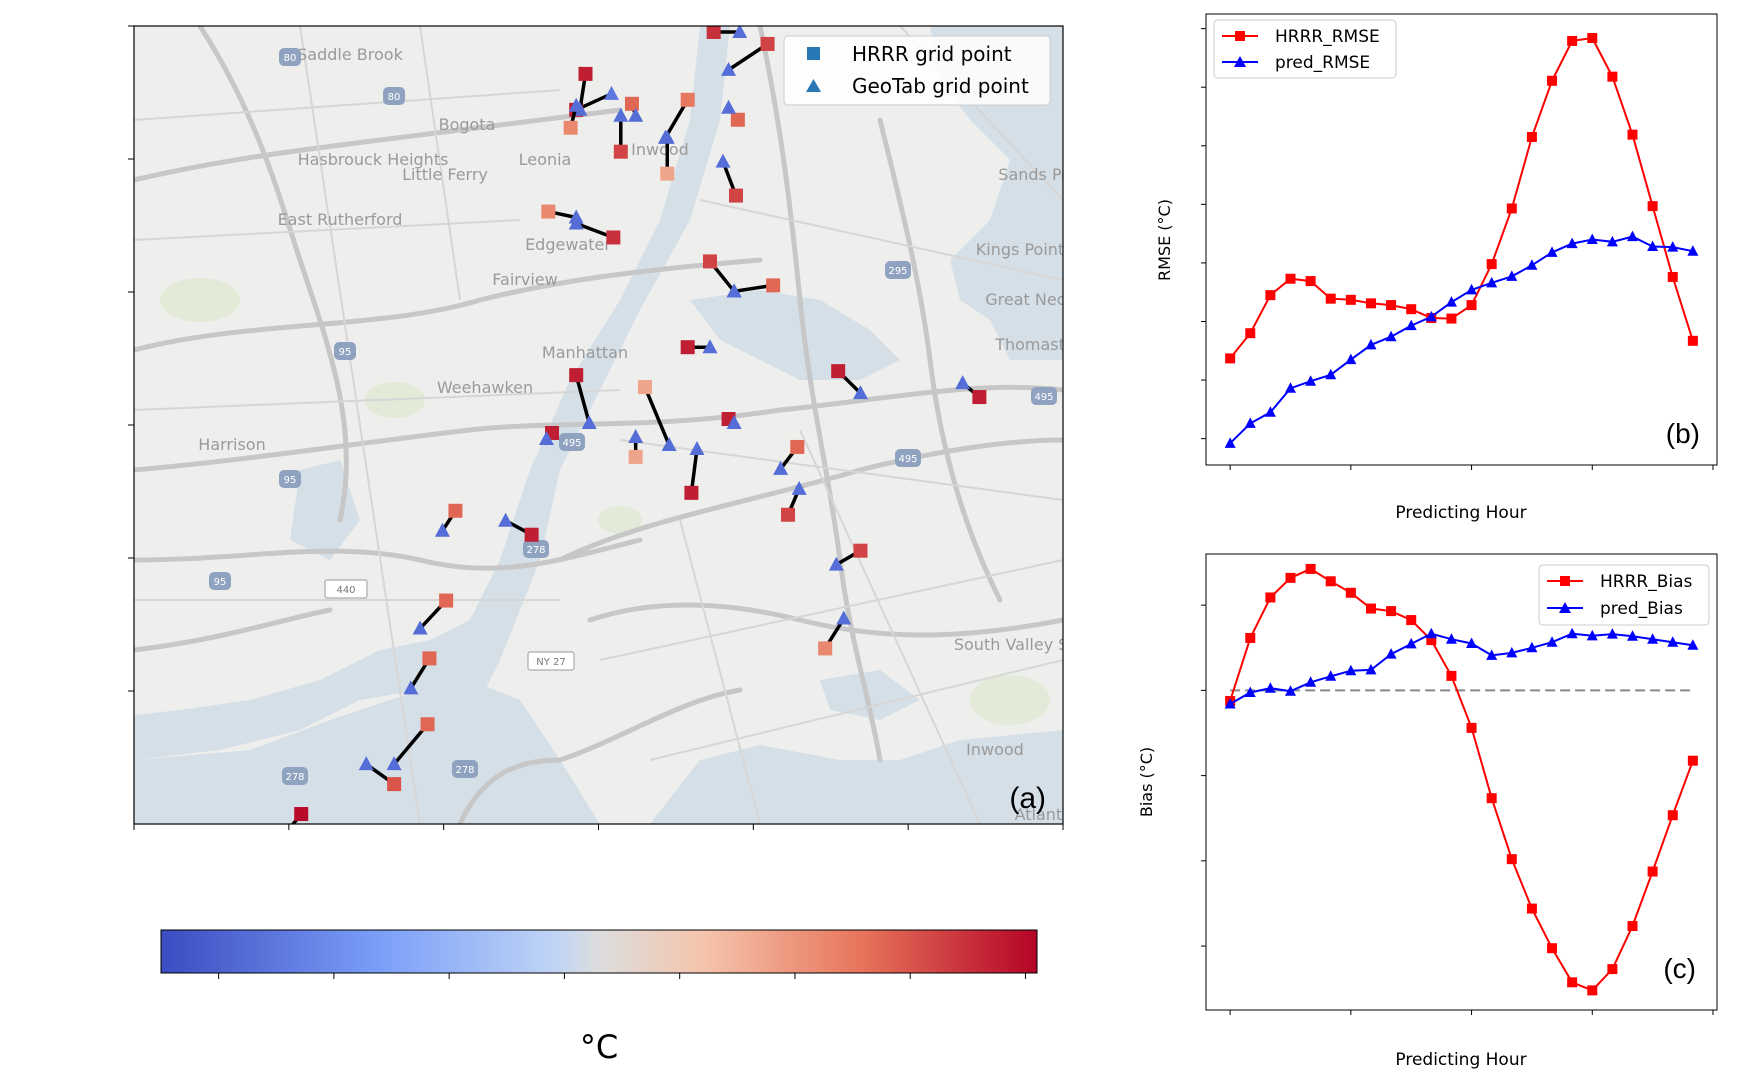  What do you see at coordinates (295, 776) in the screenshot?
I see `shield-icon: 278` at bounding box center [295, 776].